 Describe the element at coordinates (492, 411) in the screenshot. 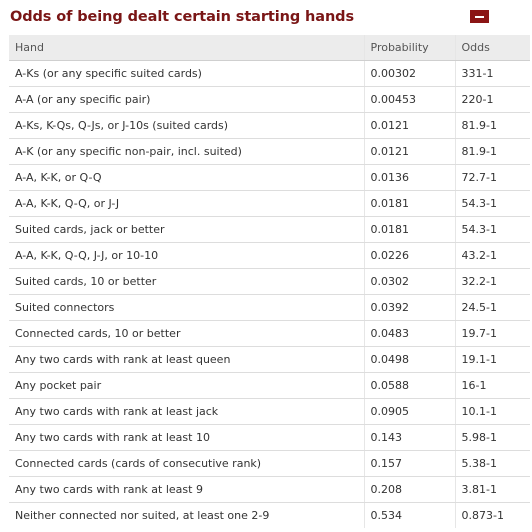

I see `odds-cell: 10.1-1` at that location.